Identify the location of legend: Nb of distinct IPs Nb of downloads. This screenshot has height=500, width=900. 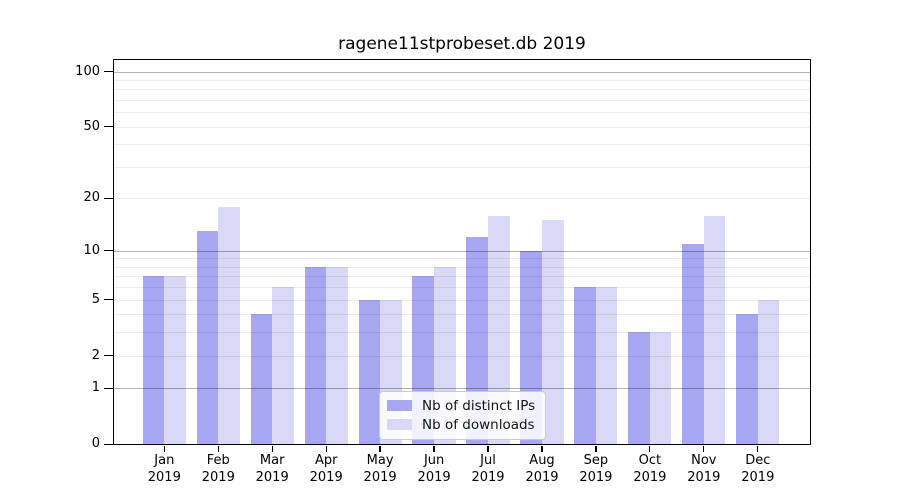
(462, 415).